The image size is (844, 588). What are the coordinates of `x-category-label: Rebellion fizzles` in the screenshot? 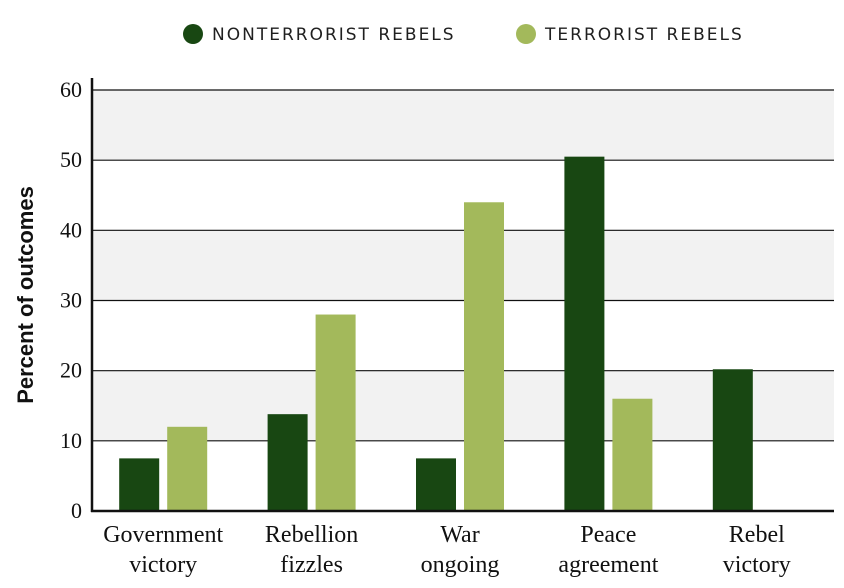 It's located at (311, 550).